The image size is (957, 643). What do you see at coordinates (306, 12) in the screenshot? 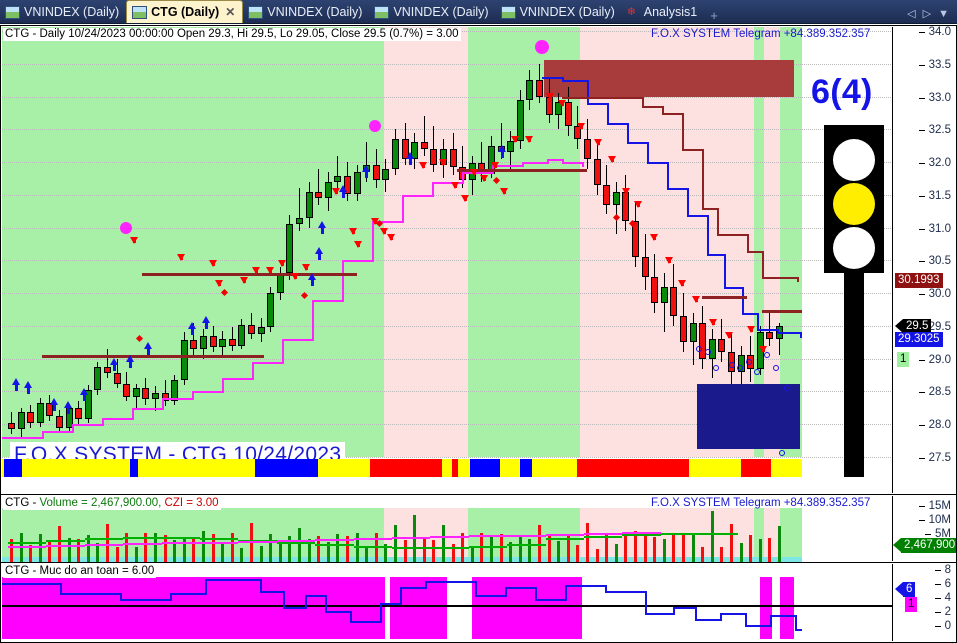
I see `tab-vnindex-2: VNINDEX (Daily)` at bounding box center [306, 12].